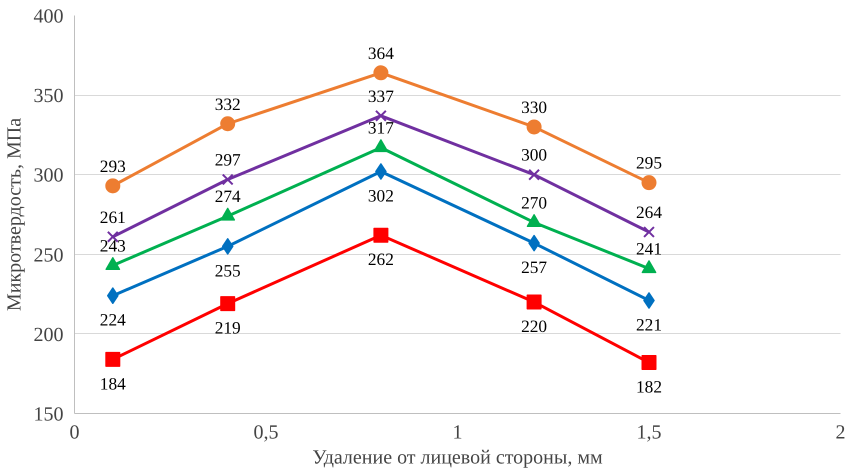 Image resolution: width=860 pixels, height=471 pixels. What do you see at coordinates (228, 196) in the screenshot?
I see `data-label: 274` at bounding box center [228, 196].